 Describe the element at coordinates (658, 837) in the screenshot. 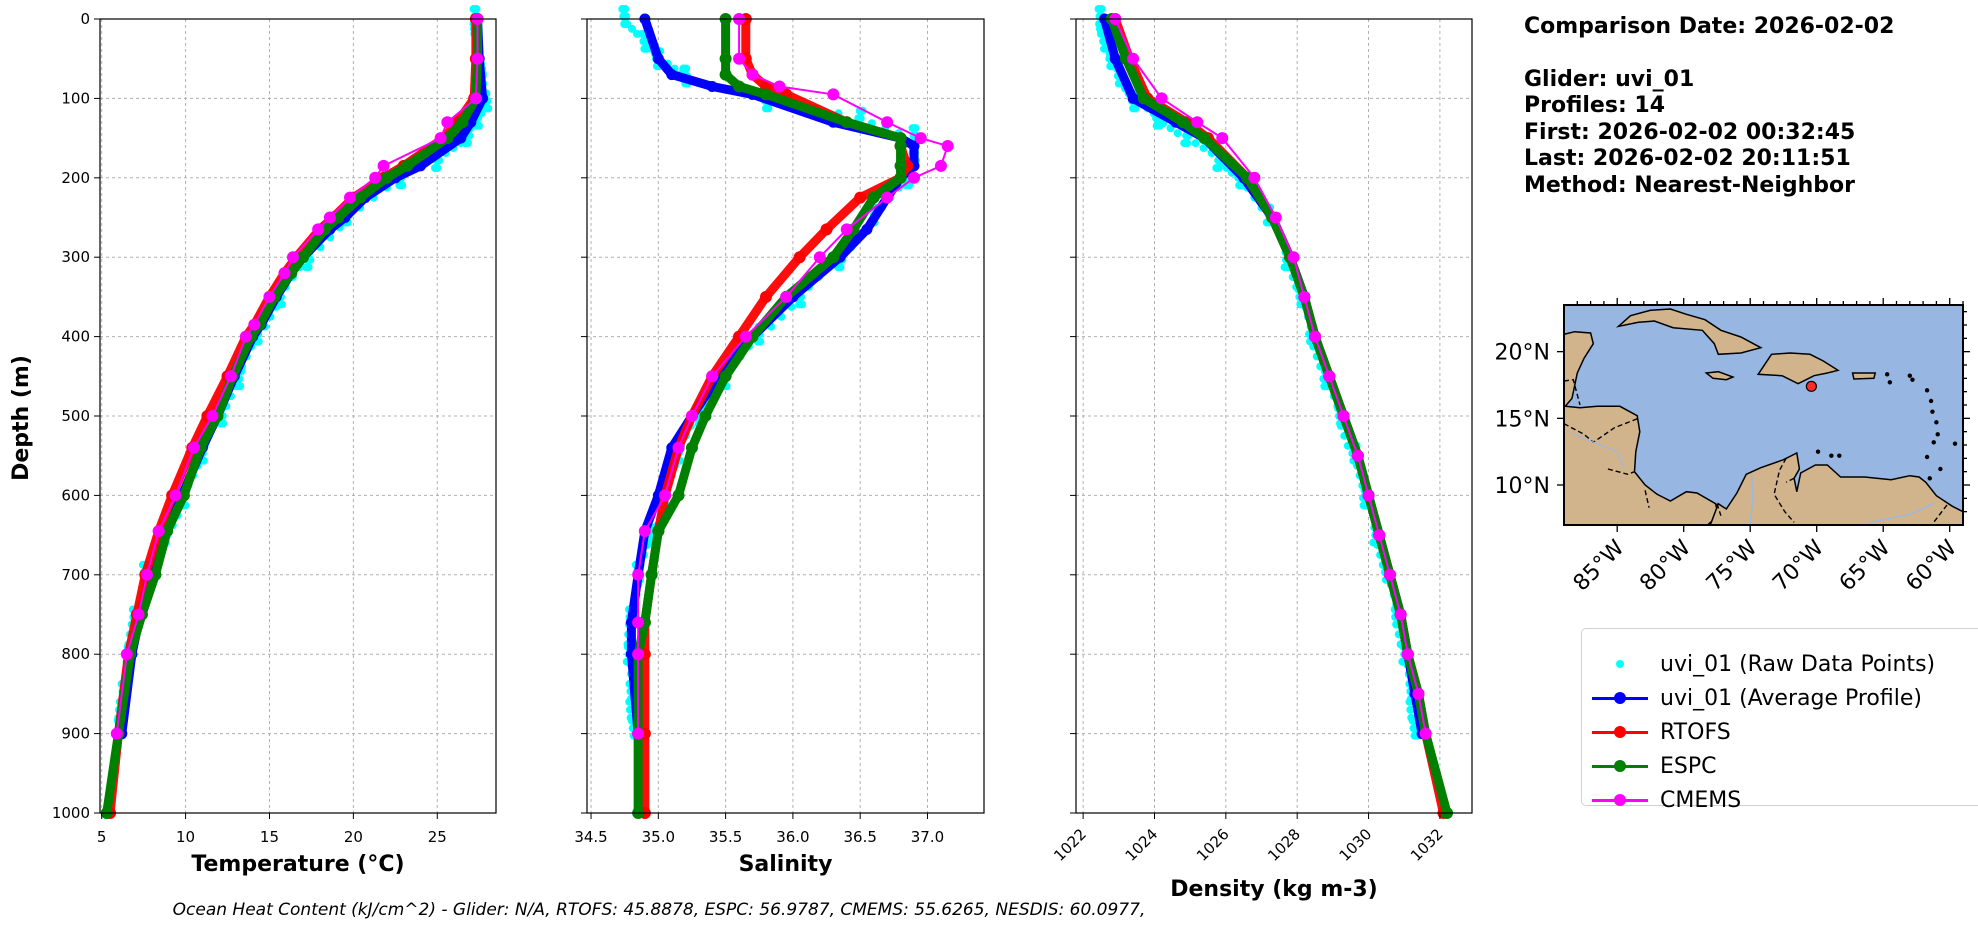

I see `x-tick-label: 35.0` at that location.